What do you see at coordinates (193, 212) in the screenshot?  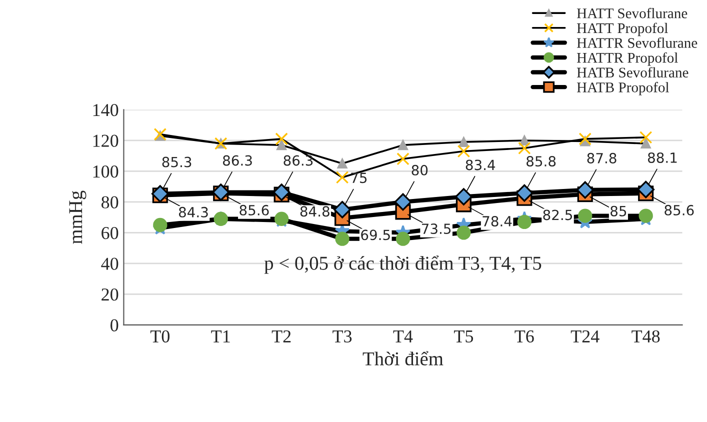 I see `data-label: 84.3` at bounding box center [193, 212].